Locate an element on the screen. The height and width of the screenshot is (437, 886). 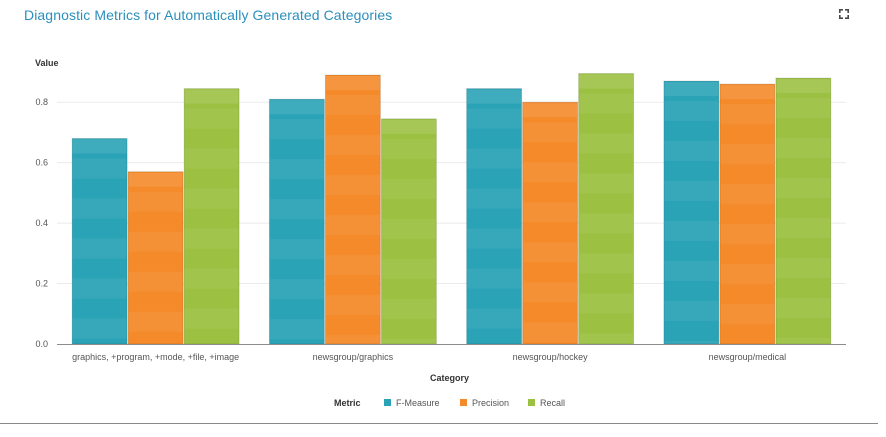
expand-icon is located at coordinates (844, 14).